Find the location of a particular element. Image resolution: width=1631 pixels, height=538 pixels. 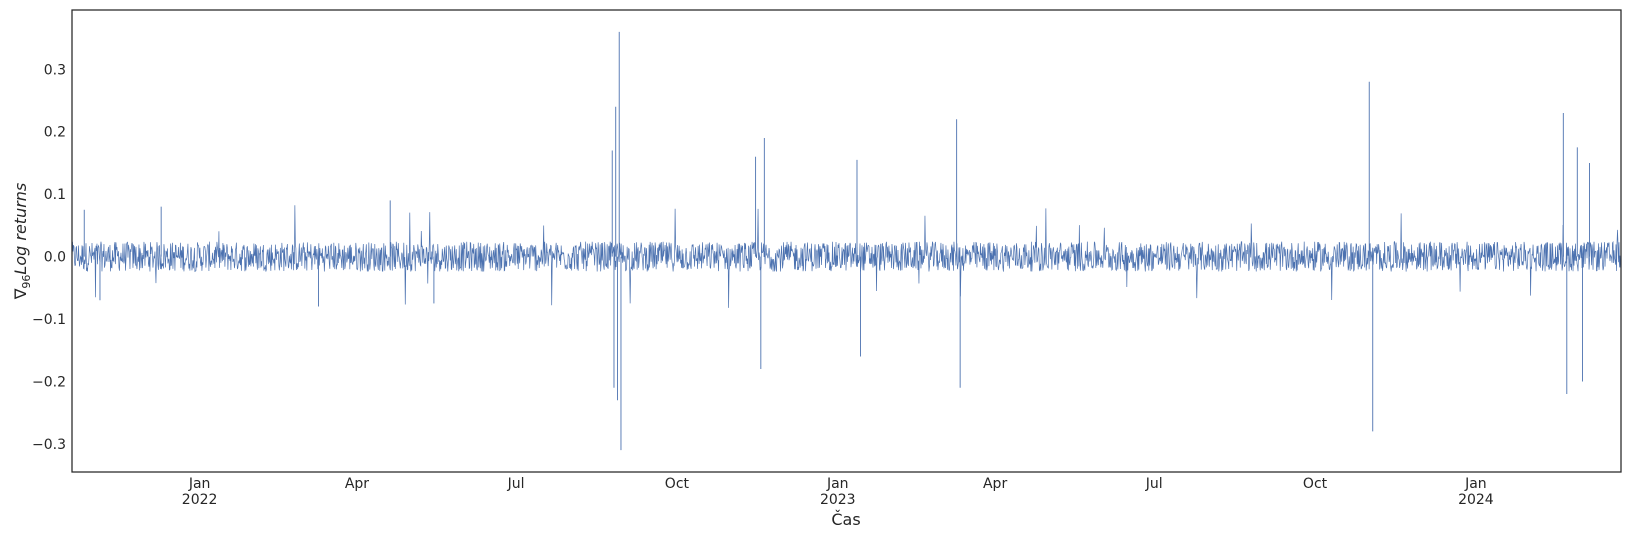

y-tick-label: 0.3 is located at coordinates (55, 70).